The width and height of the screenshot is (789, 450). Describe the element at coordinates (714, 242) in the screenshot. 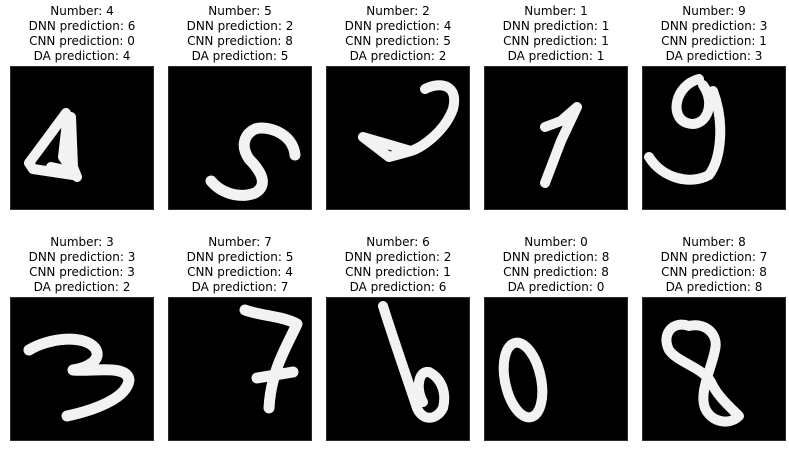

I see `true-number-label: Number: 8` at that location.